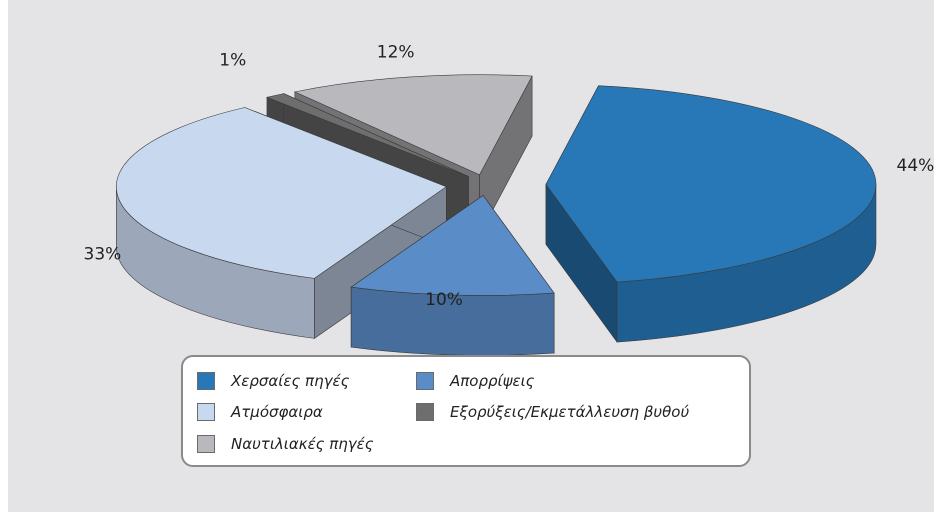  What do you see at coordinates (302, 444) in the screenshot?
I see `legend-label: Ναυτιλιακές πηγές` at bounding box center [302, 444].